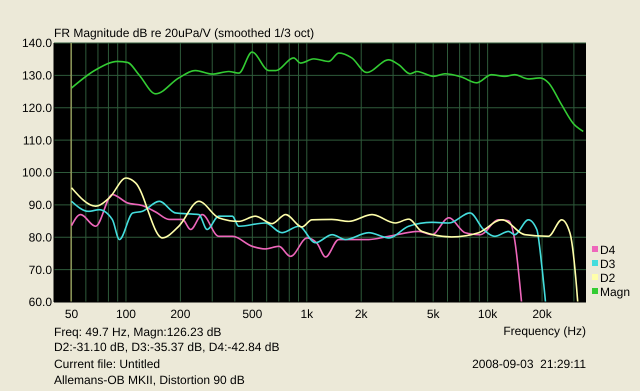  I want to click on legend-label: D2, so click(608, 278).